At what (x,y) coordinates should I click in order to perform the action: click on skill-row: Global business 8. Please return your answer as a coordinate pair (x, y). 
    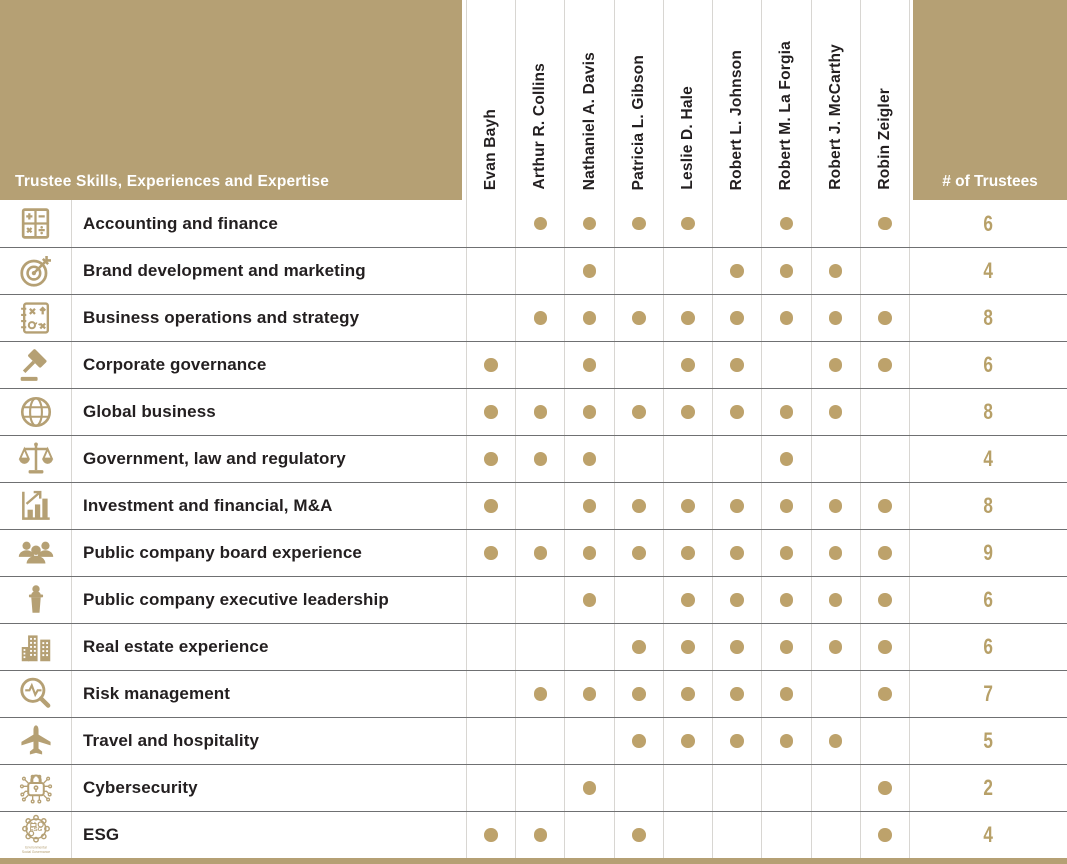
    Looking at the image, I should click on (533, 411).